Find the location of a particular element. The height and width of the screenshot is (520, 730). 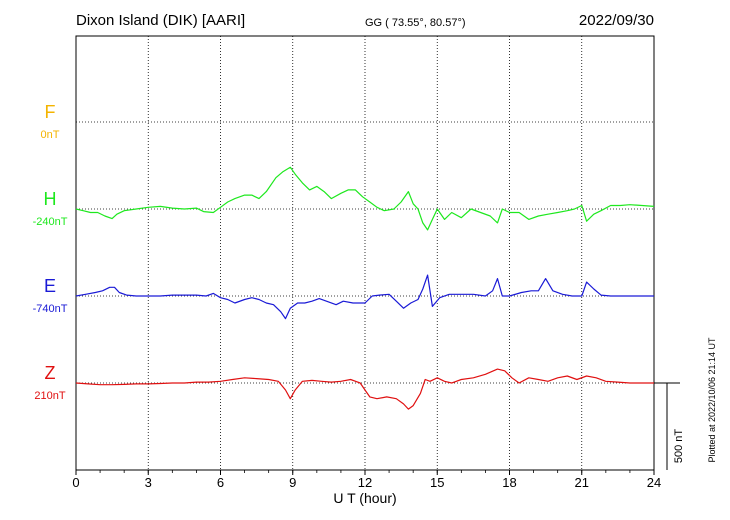

series-line-h is located at coordinates (365, 198).